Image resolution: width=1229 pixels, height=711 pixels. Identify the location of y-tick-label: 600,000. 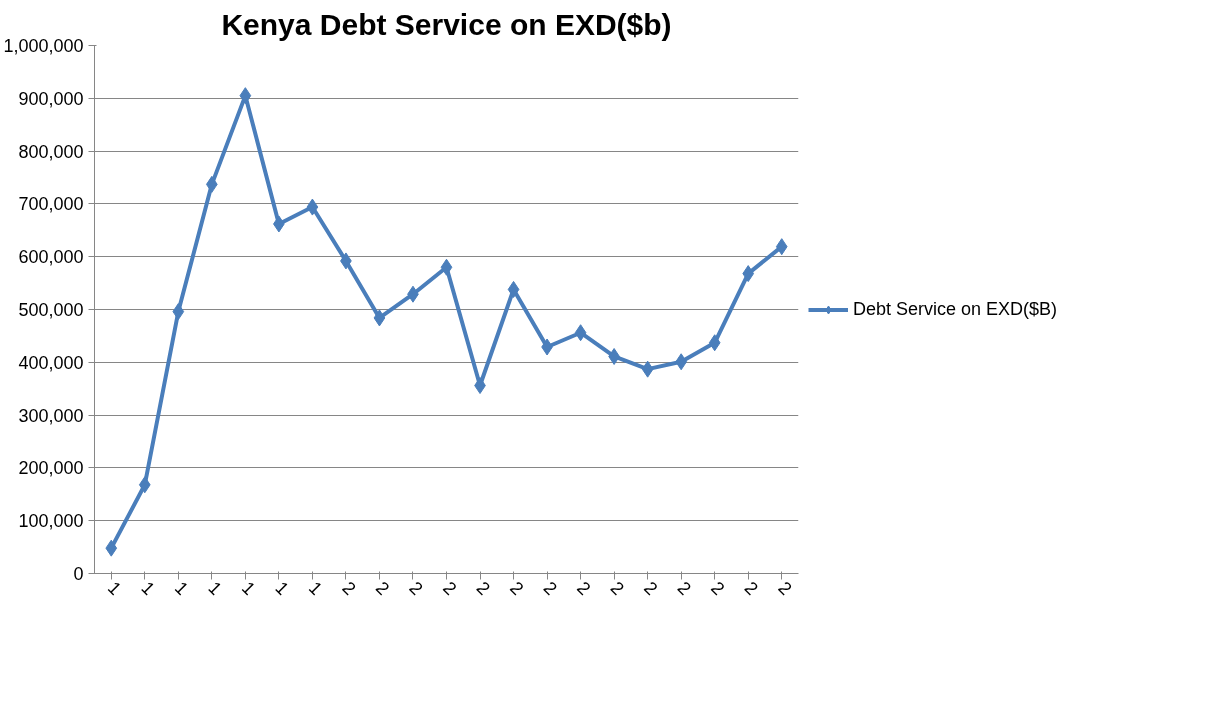
(51, 257).